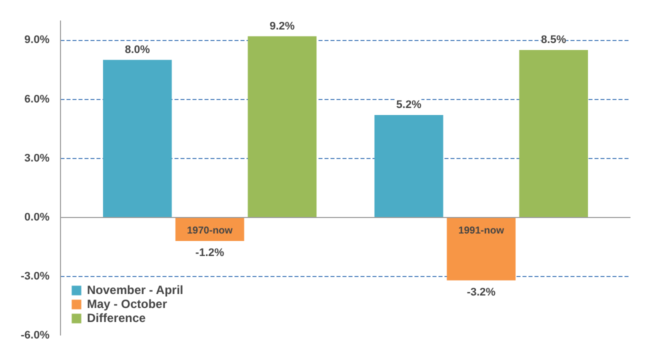  I want to click on y-tick-label: 0.0%, so click(37, 217).